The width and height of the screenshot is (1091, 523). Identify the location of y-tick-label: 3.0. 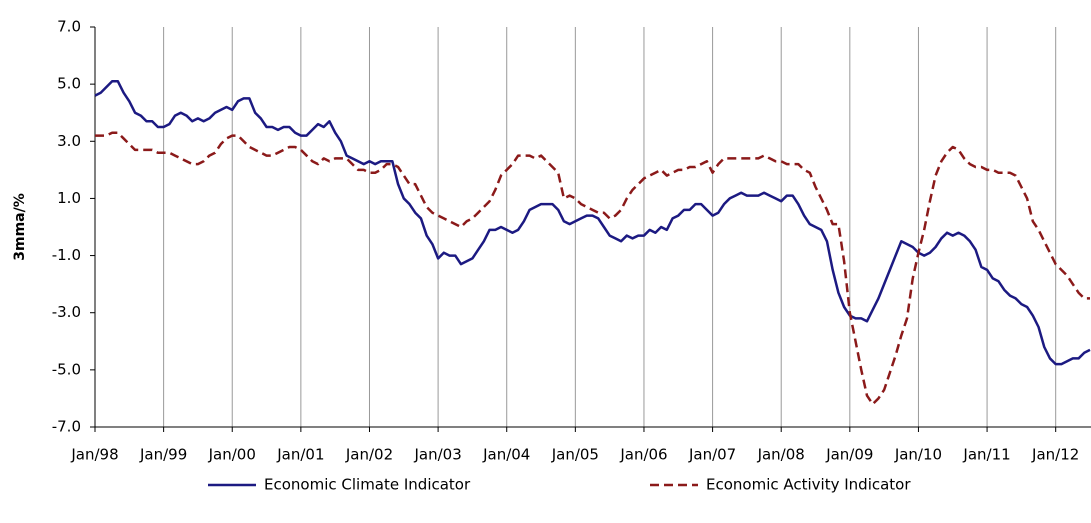
(69, 141).